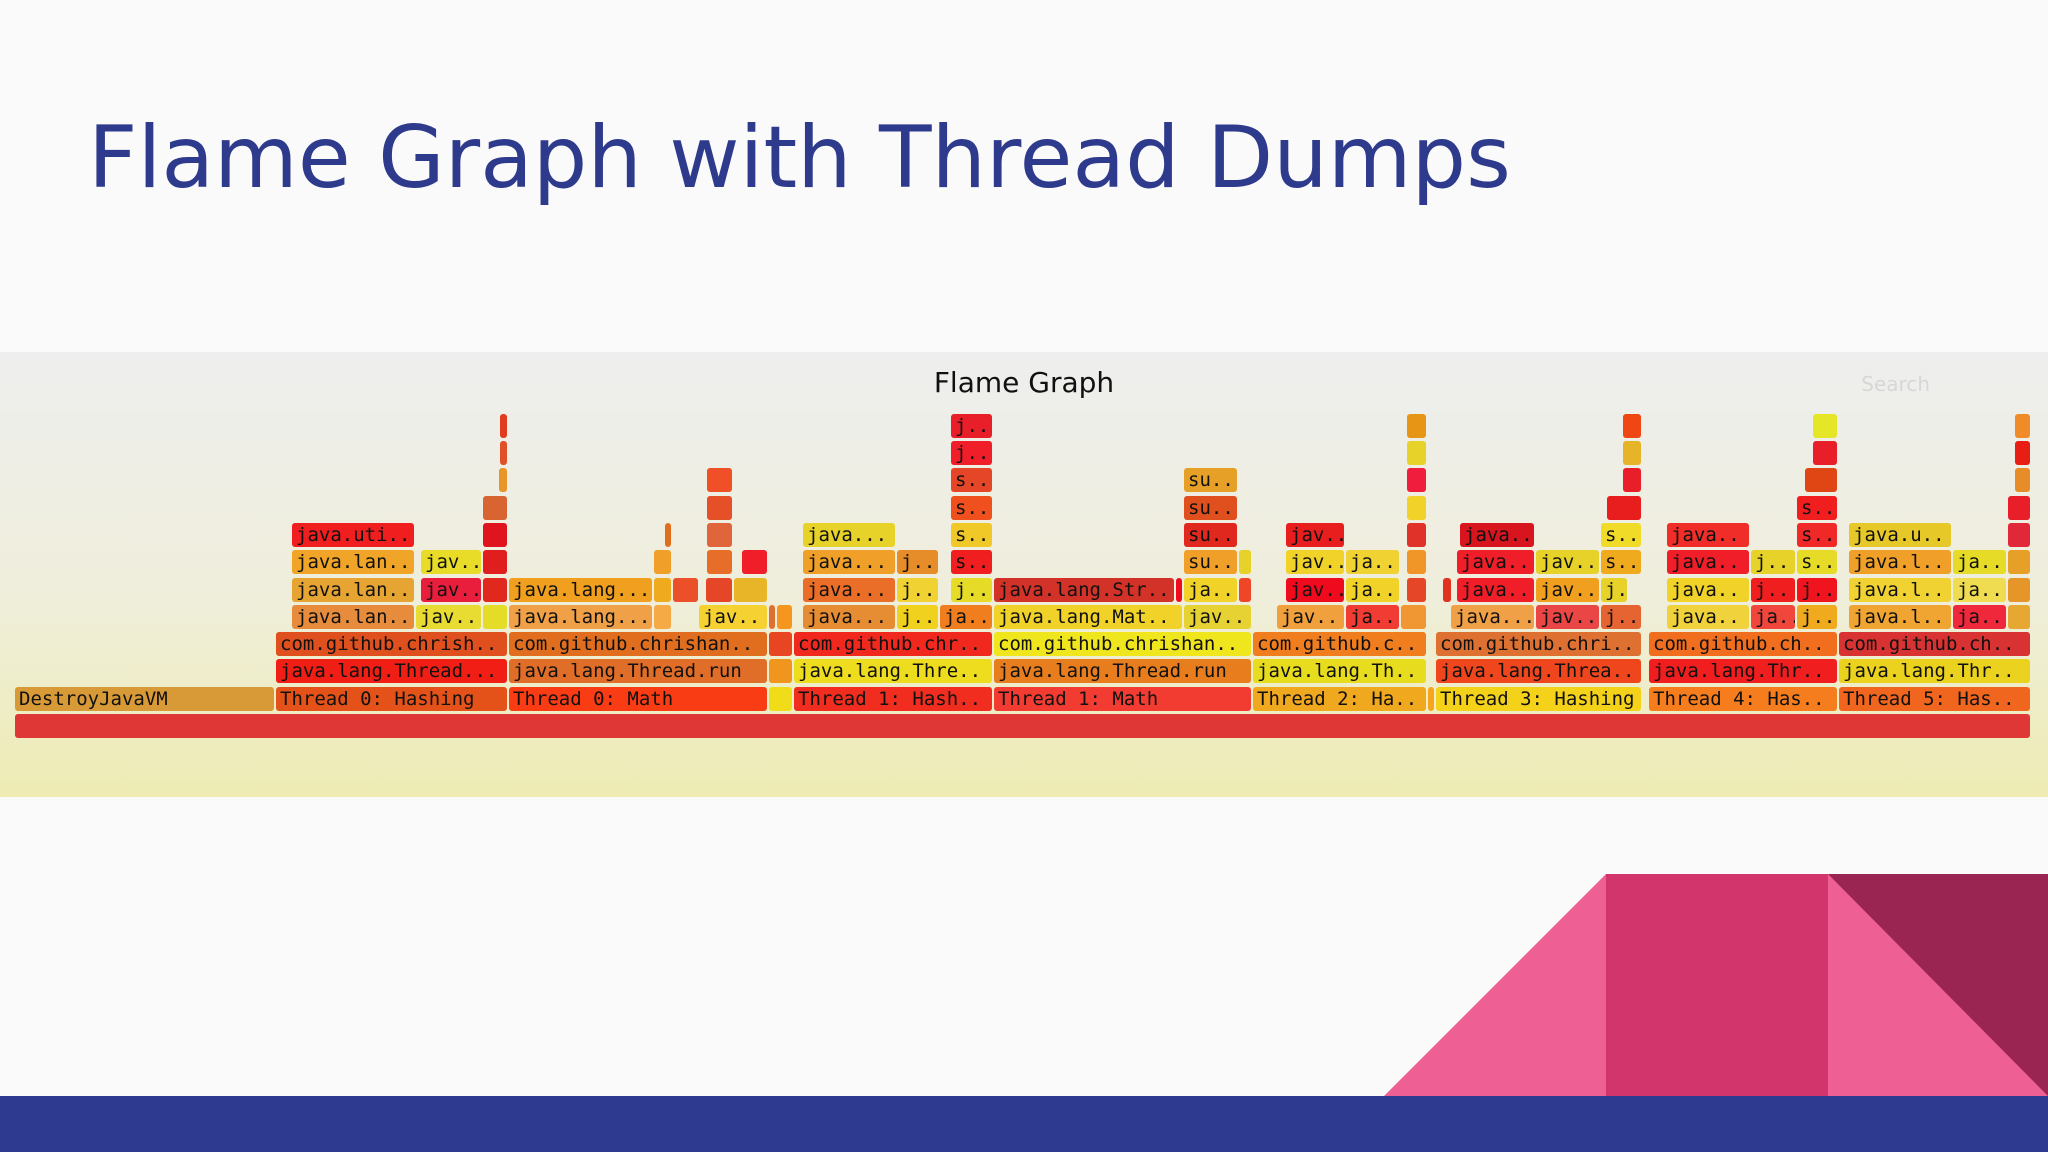  What do you see at coordinates (391, 699) in the screenshot?
I see `flame-frame: Thread 0: Hashing` at bounding box center [391, 699].